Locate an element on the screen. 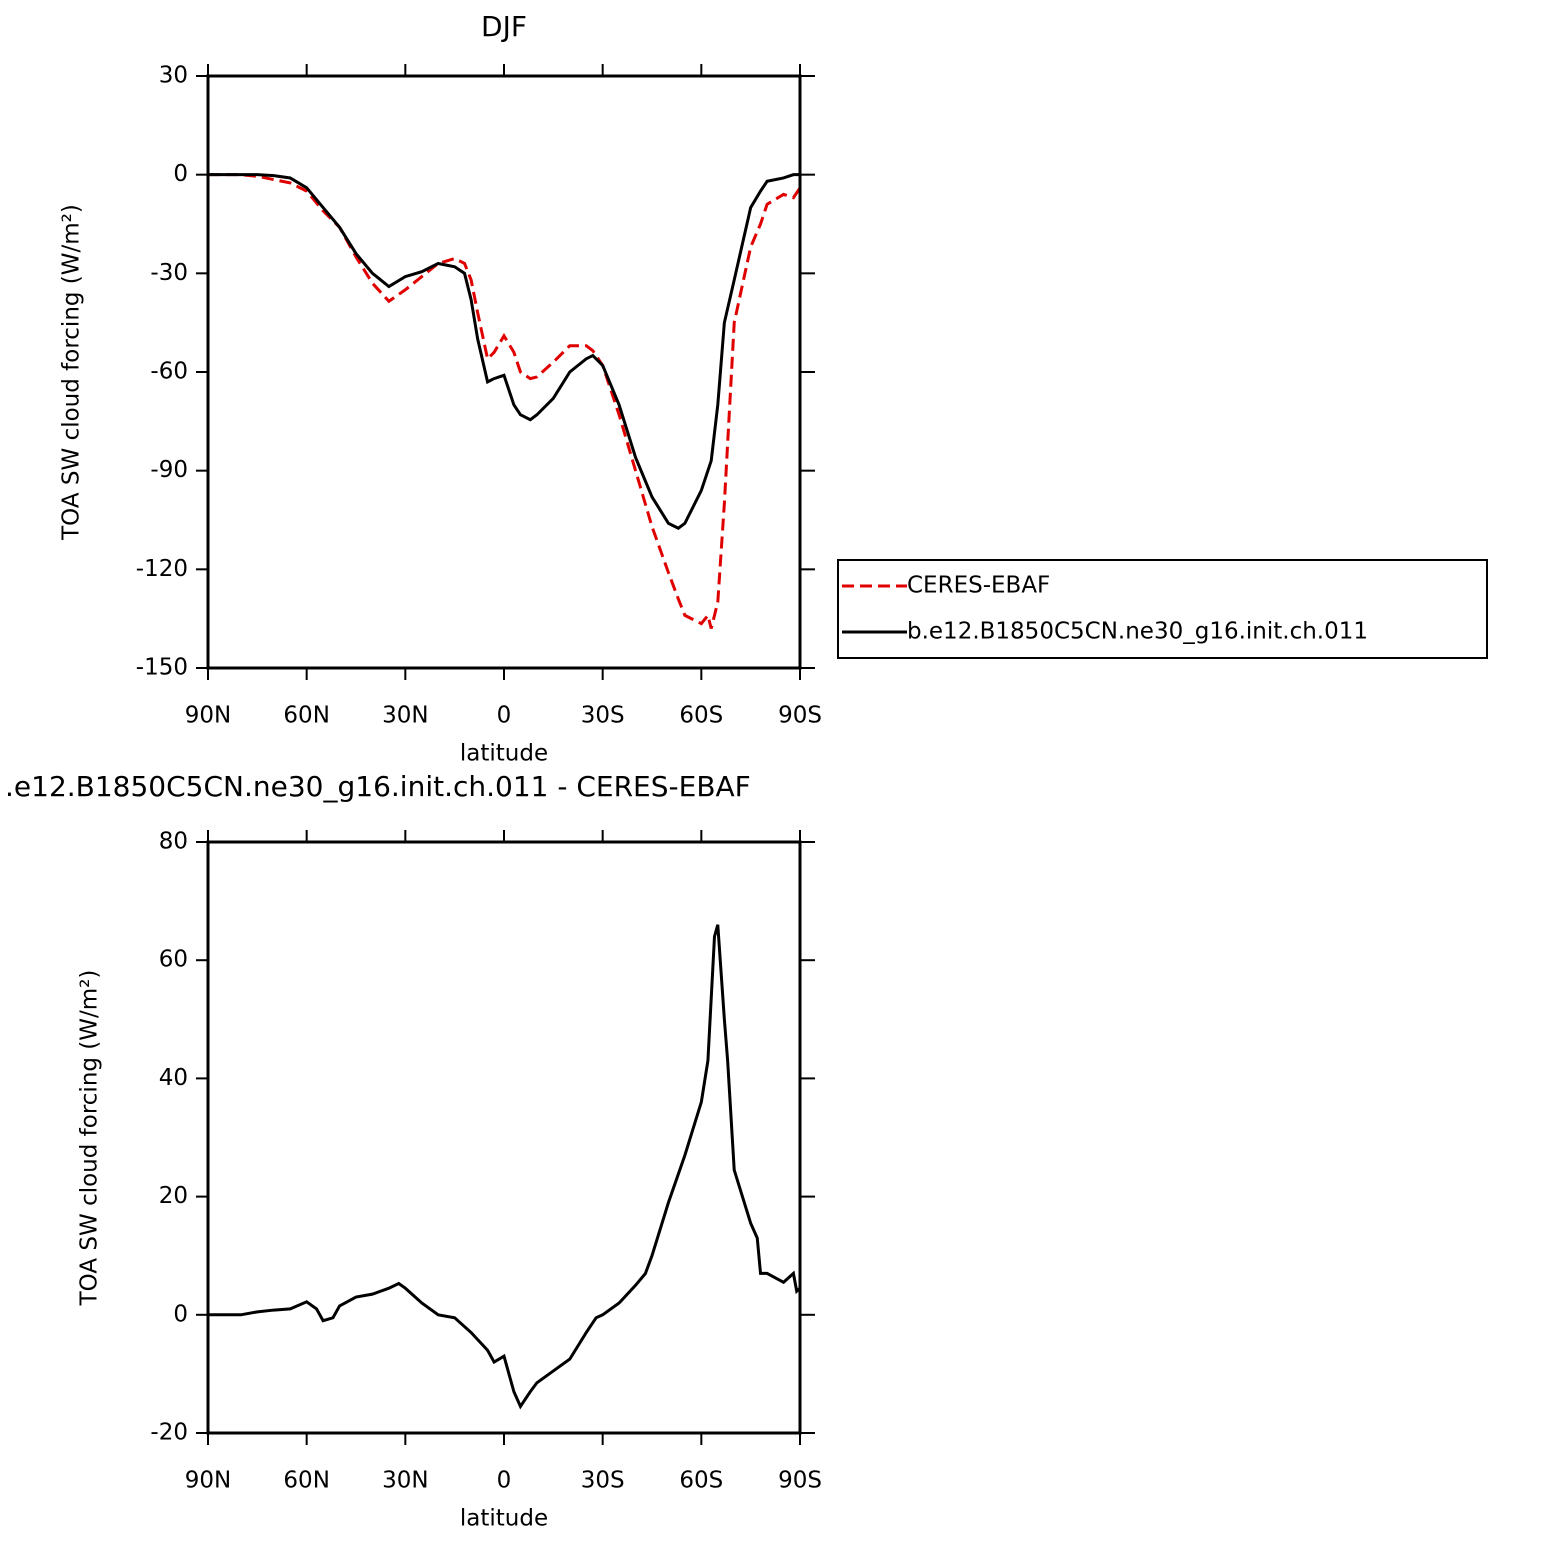 The image size is (1542, 1541). chart-title: DJF is located at coordinates (504, 26).